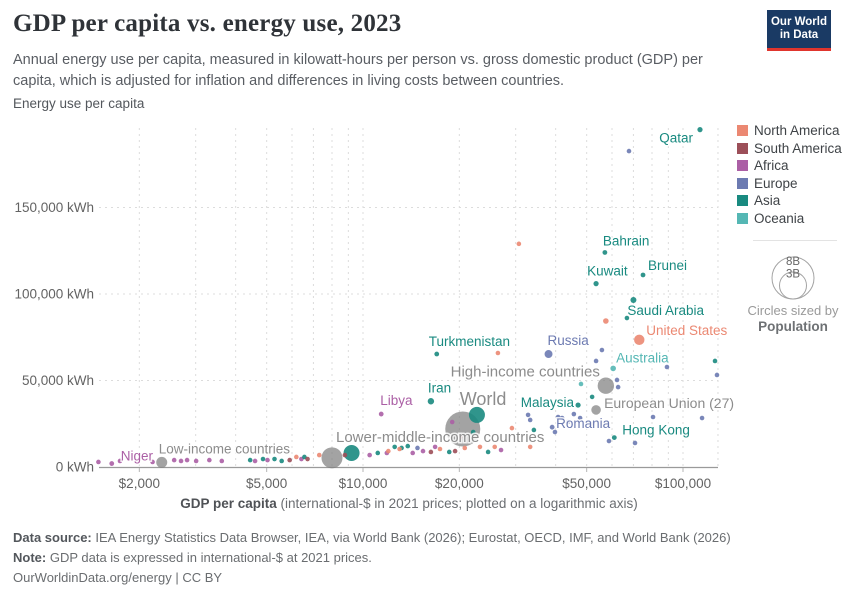 The width and height of the screenshot is (850, 600). Describe the element at coordinates (118, 577) in the screenshot. I see `owid-link: OurWorldinData.org/energy | CC BY` at that location.